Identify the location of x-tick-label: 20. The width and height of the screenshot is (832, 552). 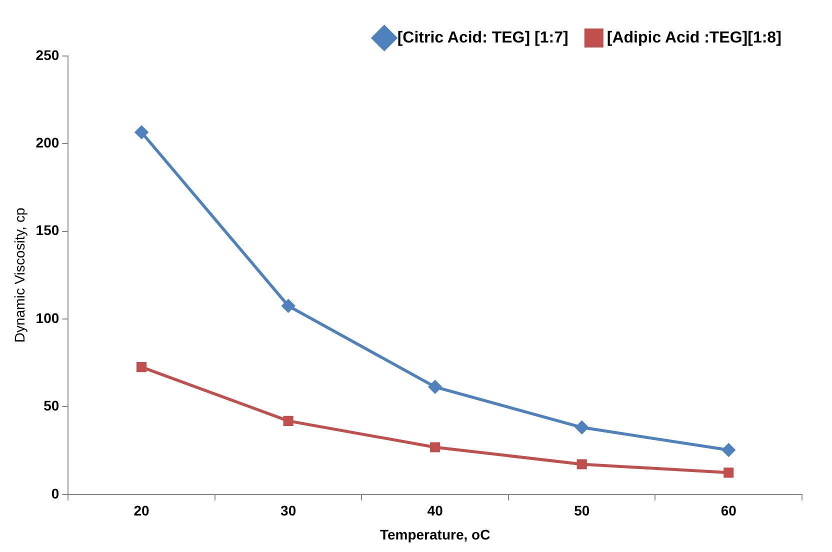
(142, 510).